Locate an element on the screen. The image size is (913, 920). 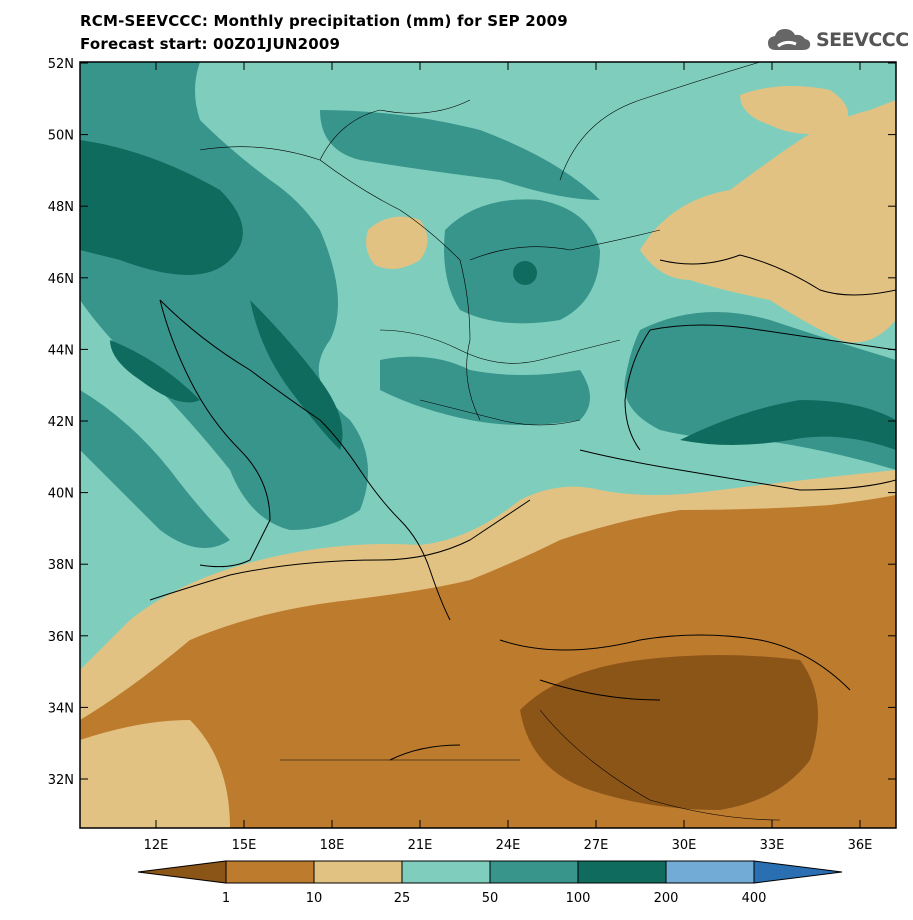
logo-text: SEEVCCC is located at coordinates (862, 40).